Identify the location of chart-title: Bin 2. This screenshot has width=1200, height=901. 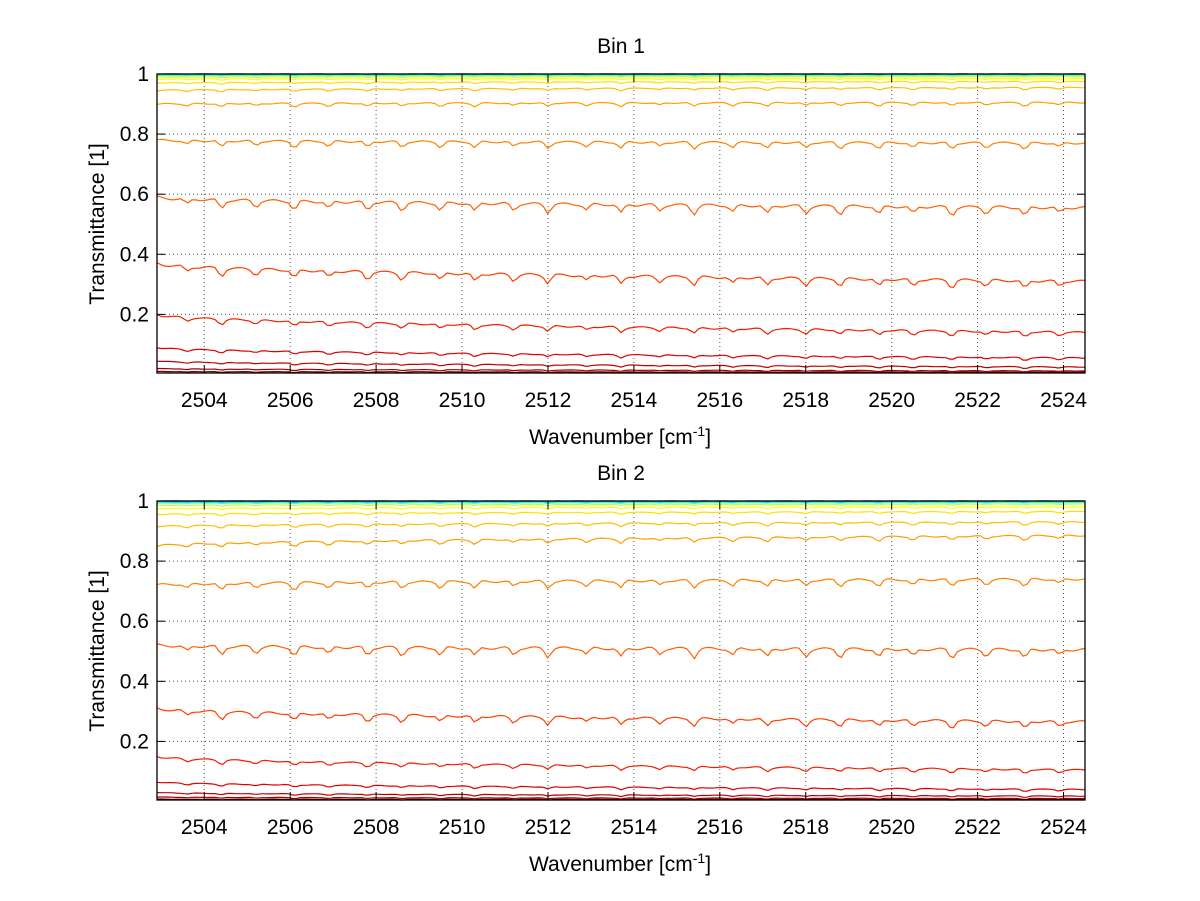
(621, 473).